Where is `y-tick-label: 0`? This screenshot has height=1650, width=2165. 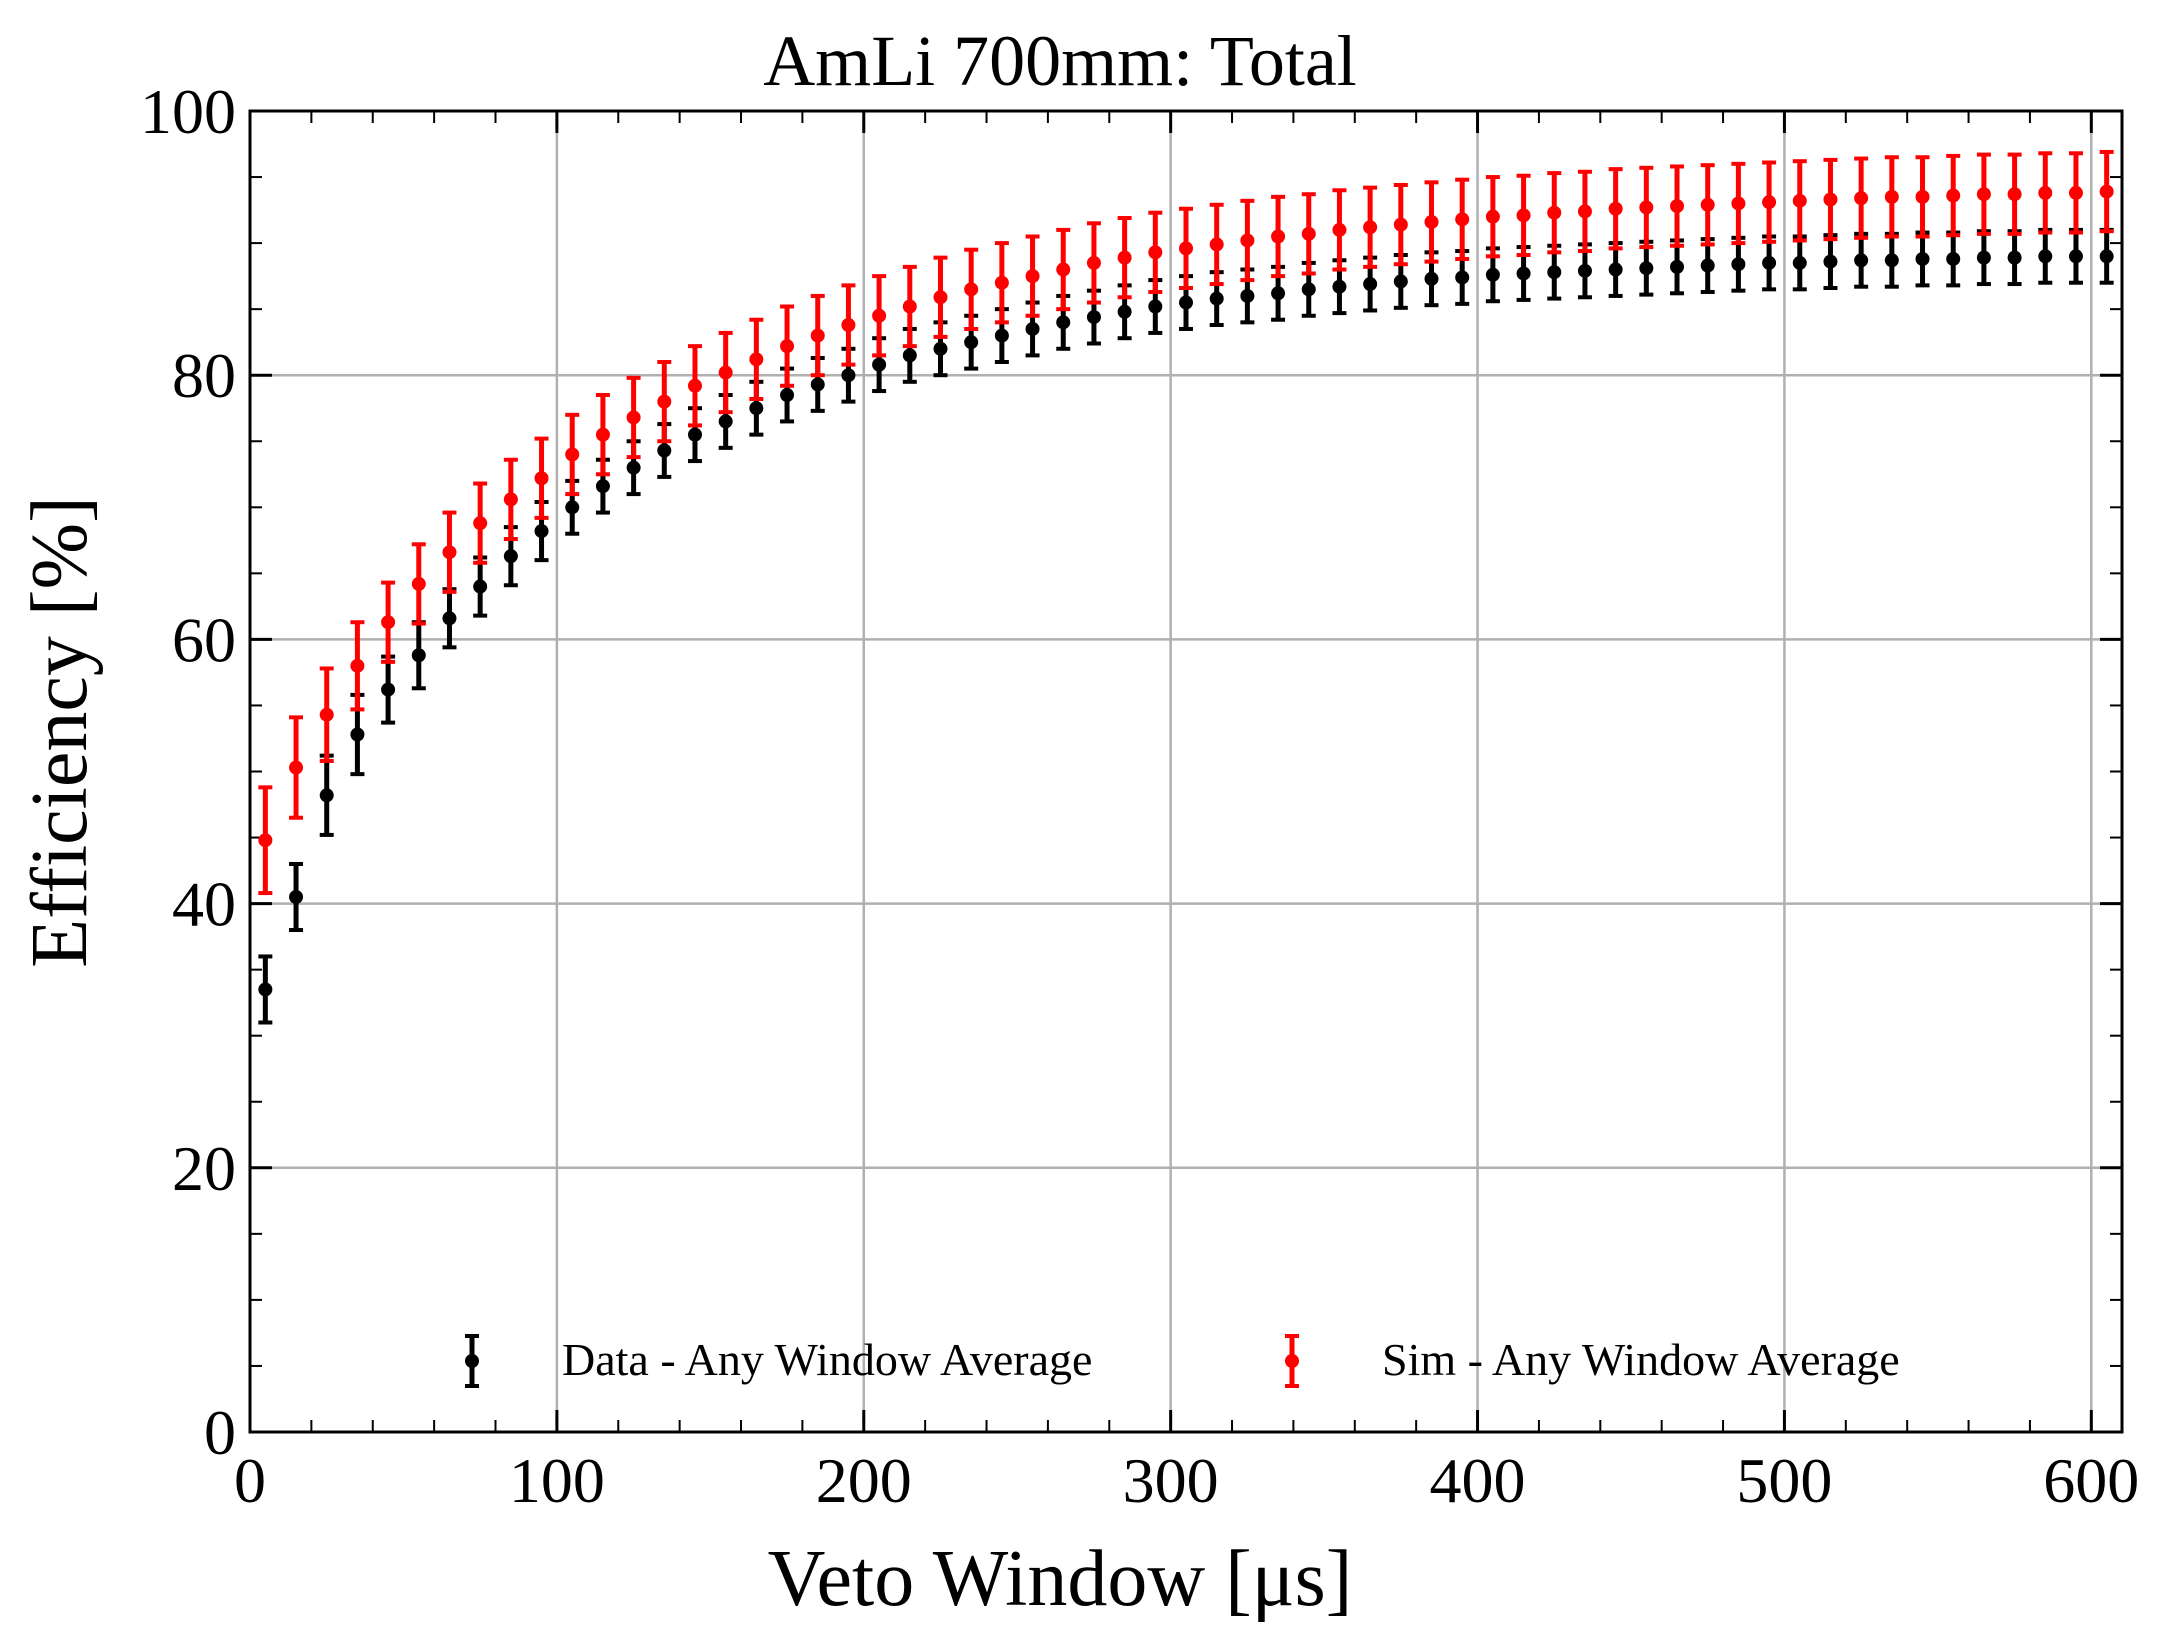
y-tick-label: 0 is located at coordinates (220, 1432).